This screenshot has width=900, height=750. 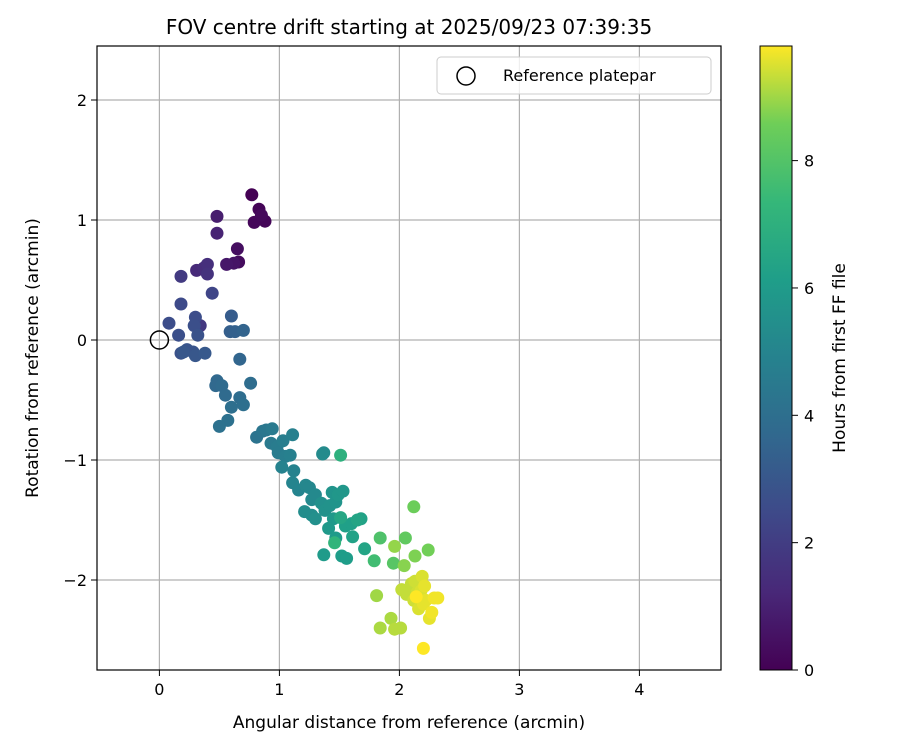 What do you see at coordinates (75, 580) in the screenshot?
I see `y-tick-label: −2` at bounding box center [75, 580].